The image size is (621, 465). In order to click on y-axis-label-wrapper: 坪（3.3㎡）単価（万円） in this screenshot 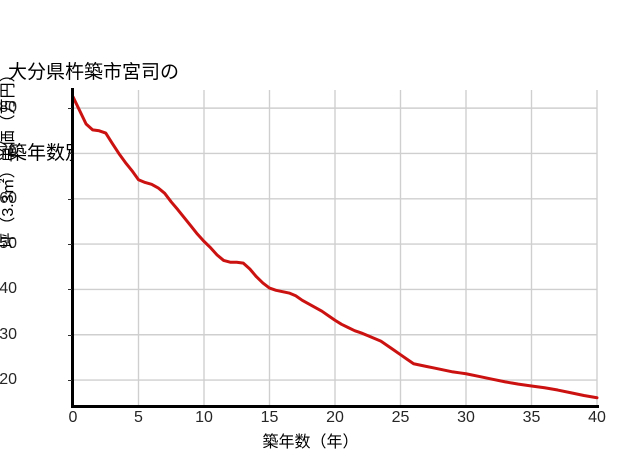, I will do `click(13, 157)`.